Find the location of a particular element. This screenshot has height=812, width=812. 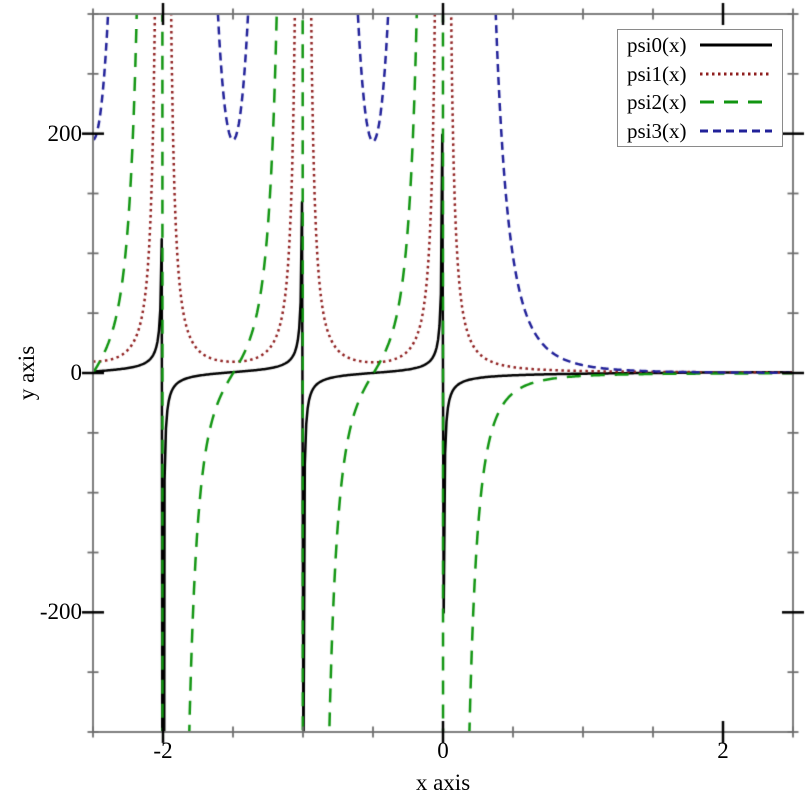

legend-label: psi0(x) is located at coordinates (657, 45).